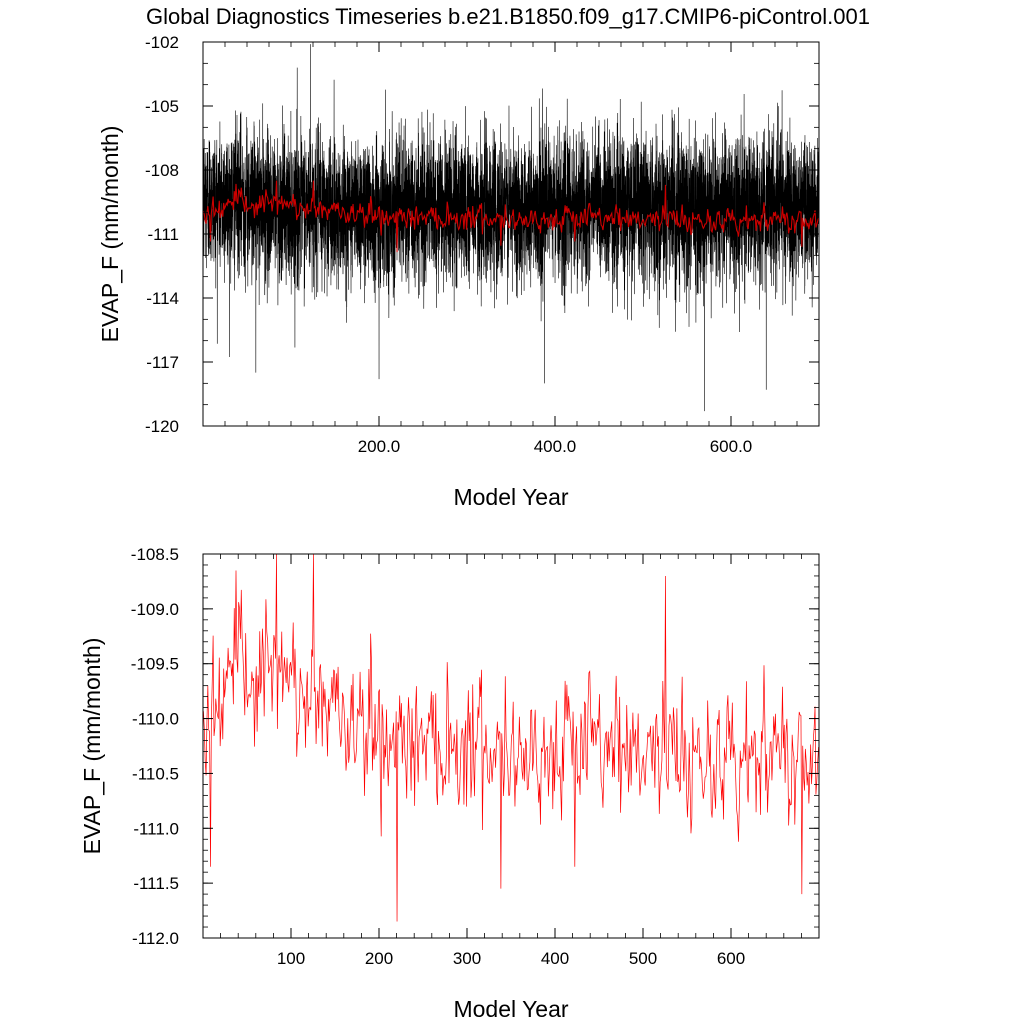  Describe the element at coordinates (163, 234) in the screenshot. I see `y-tick-label: -111` at that location.